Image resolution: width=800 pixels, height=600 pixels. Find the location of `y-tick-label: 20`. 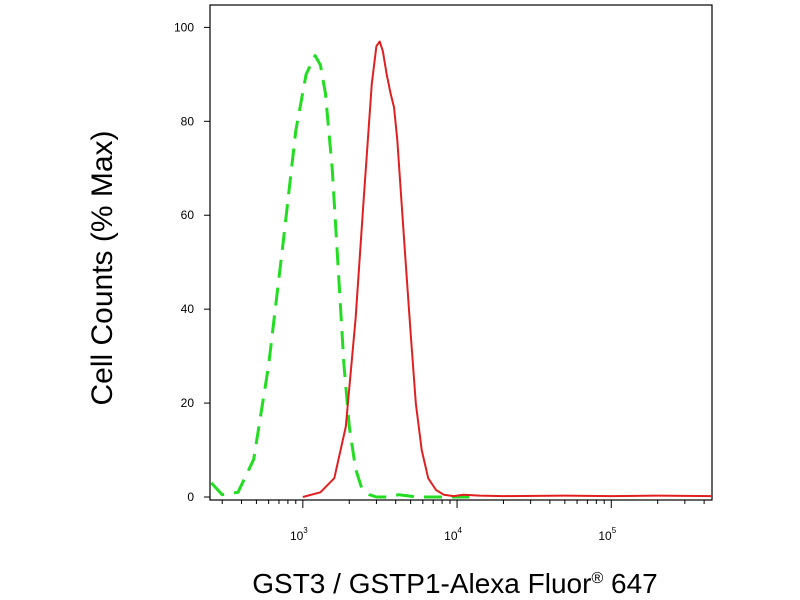

y-tick-label: 20 is located at coordinates (188, 403).